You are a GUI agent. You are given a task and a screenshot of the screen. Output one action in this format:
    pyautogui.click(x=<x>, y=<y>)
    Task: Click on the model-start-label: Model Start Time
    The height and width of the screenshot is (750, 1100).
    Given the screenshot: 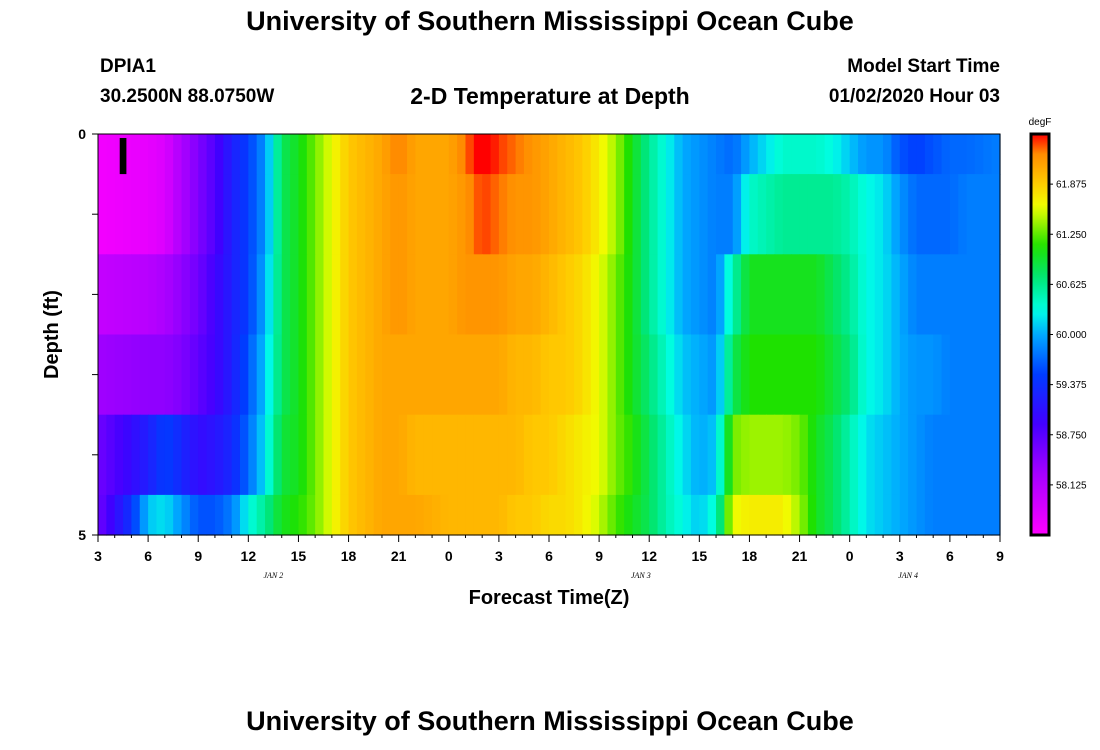 What is the action you would take?
    pyautogui.click(x=923, y=66)
    